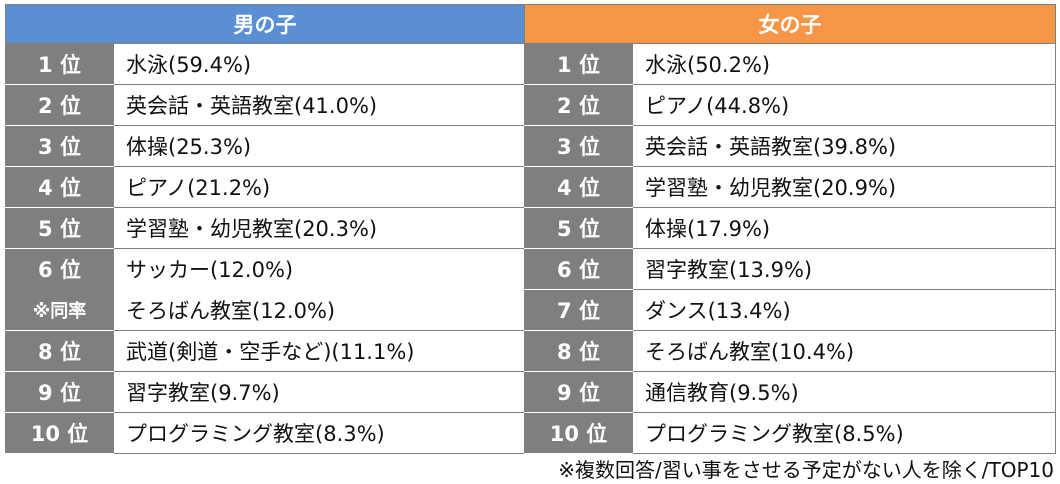  I want to click on table-row: 4 位 ピアノ(21.2%), so click(265, 187).